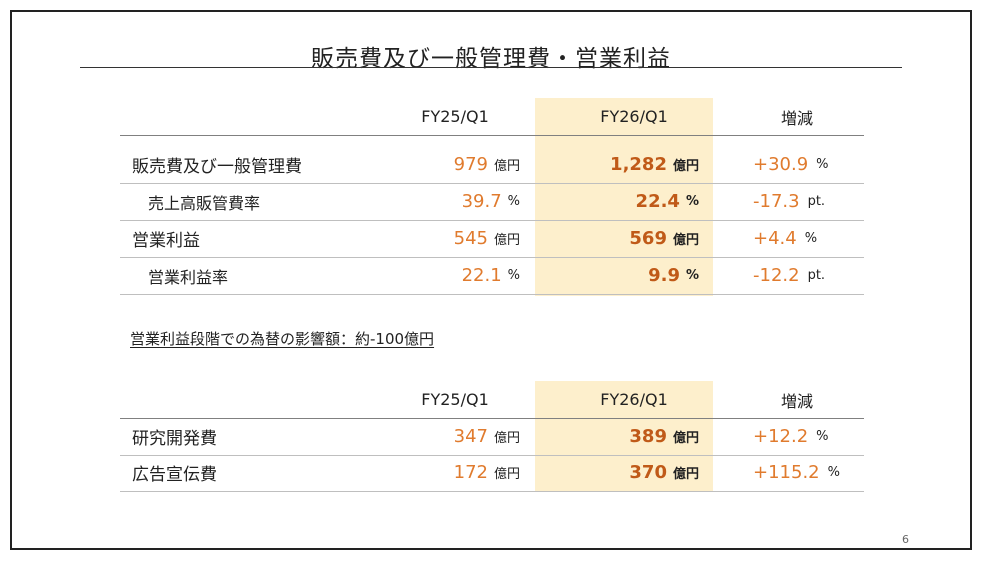  I want to click on row-label: 広告宣伝費, so click(174, 475).